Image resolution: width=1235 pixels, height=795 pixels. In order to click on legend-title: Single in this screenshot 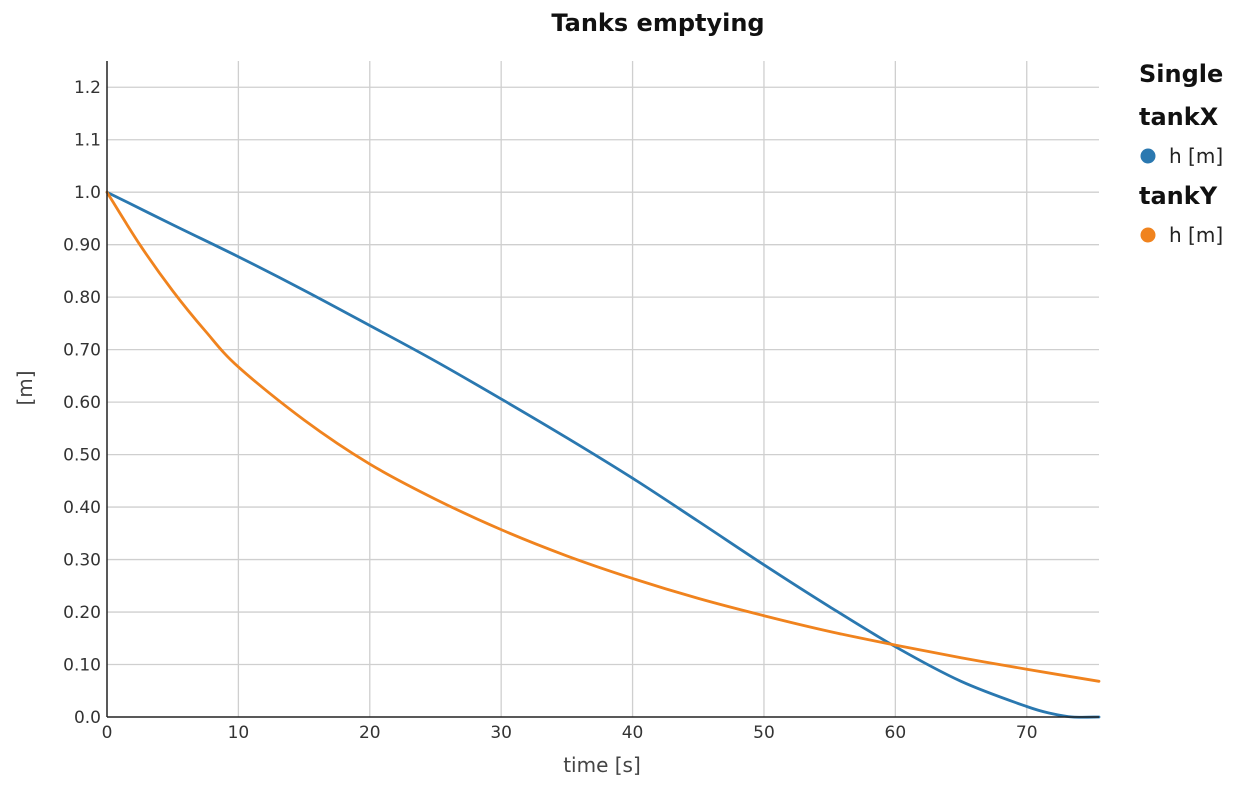, I will do `click(1181, 74)`.